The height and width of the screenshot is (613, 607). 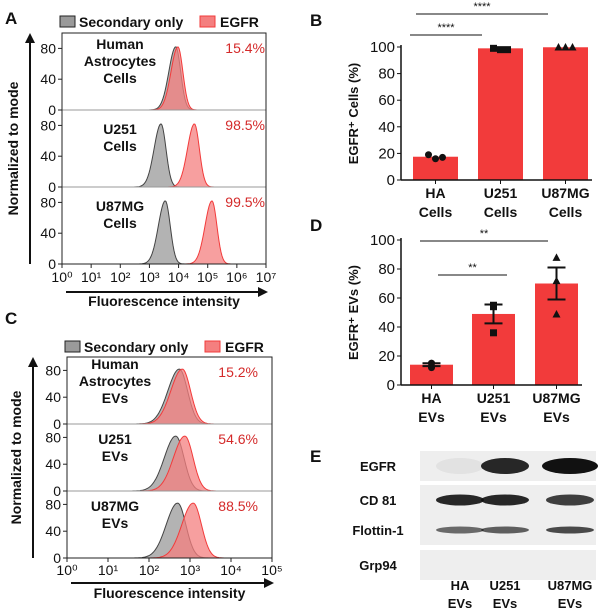 What do you see at coordinates (435, 193) in the screenshot?
I see `x-tick-label: HA` at bounding box center [435, 193].